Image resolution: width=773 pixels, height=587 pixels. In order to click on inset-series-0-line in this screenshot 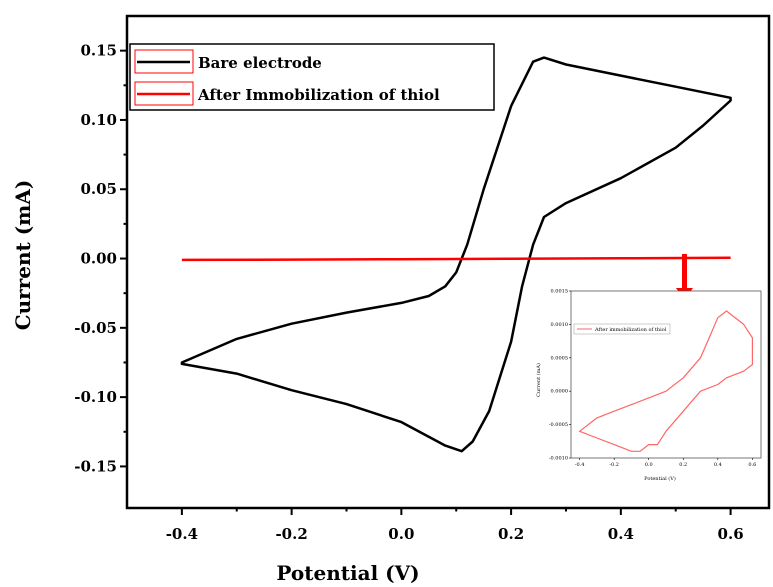, I will do `click(666, 381)`.